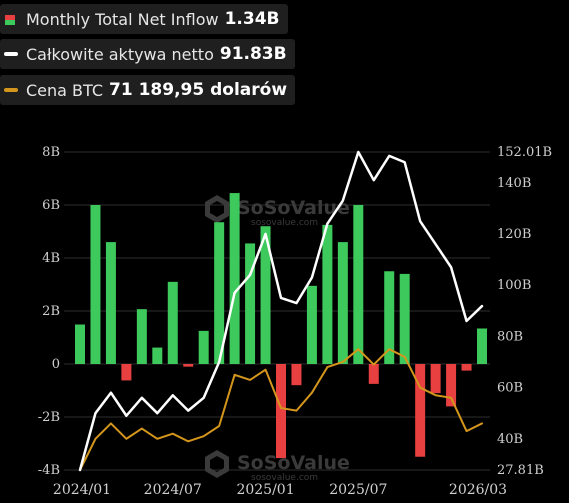 The image size is (569, 503). Describe the element at coordinates (524, 152) in the screenshot. I see `right-tick-label: 152.01B` at that location.